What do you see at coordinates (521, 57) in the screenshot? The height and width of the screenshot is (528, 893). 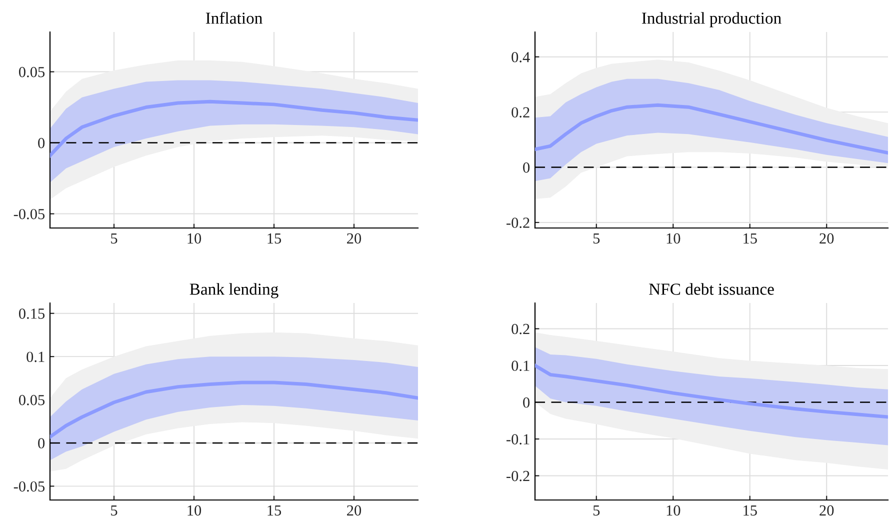 I see `y-tick-label: 0.4` at bounding box center [521, 57].